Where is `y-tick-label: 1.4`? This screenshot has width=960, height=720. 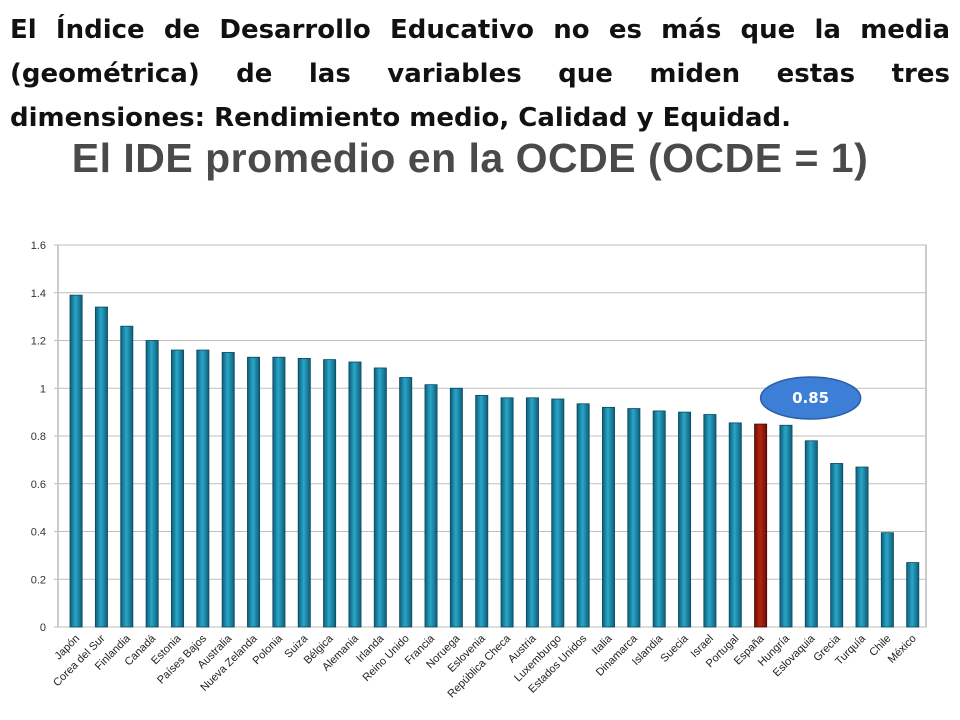 y-tick-label: 1.4 is located at coordinates (38, 294).